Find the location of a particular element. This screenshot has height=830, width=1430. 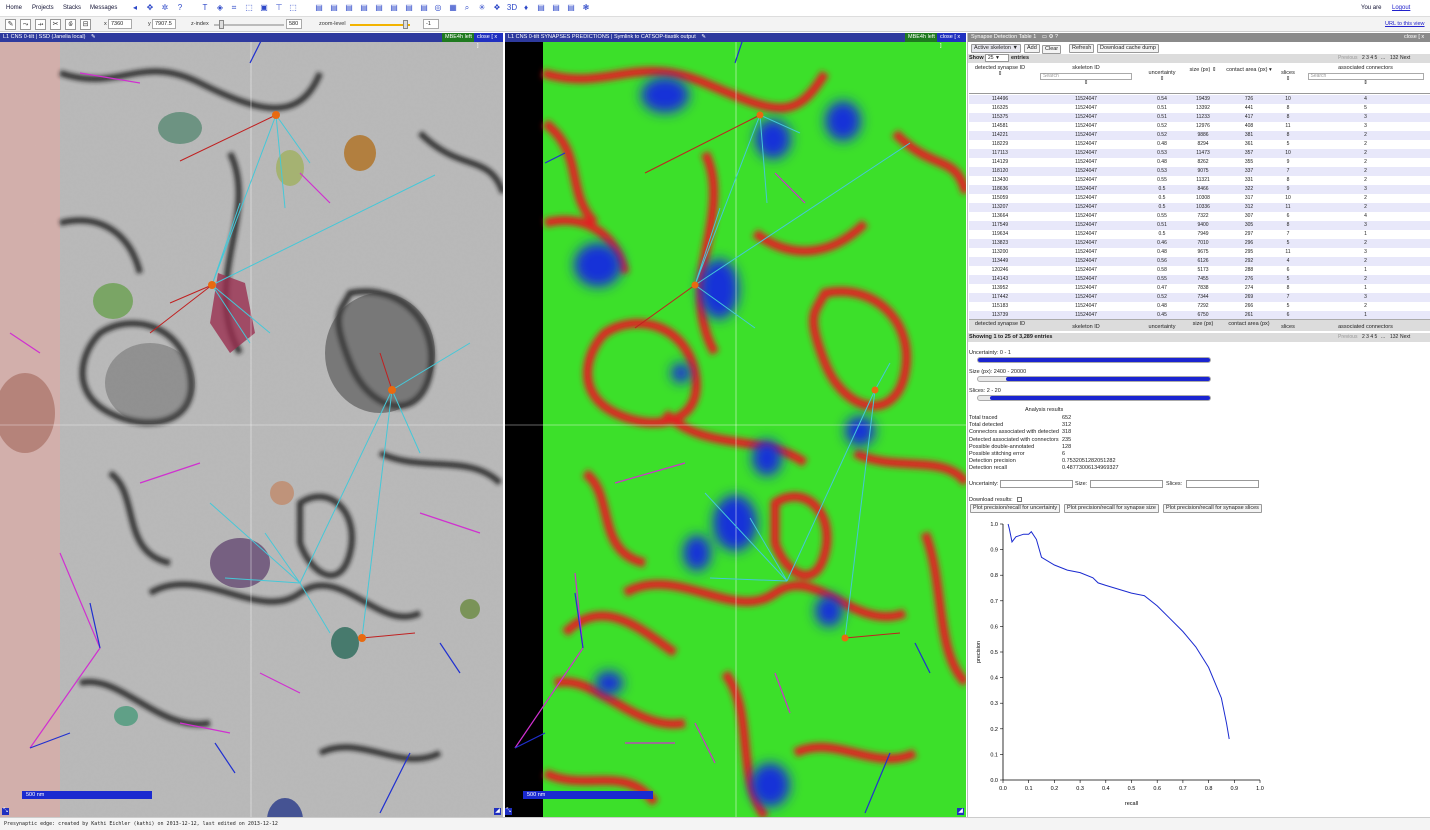

table-icon: ▦ is located at coordinates (453, 7).